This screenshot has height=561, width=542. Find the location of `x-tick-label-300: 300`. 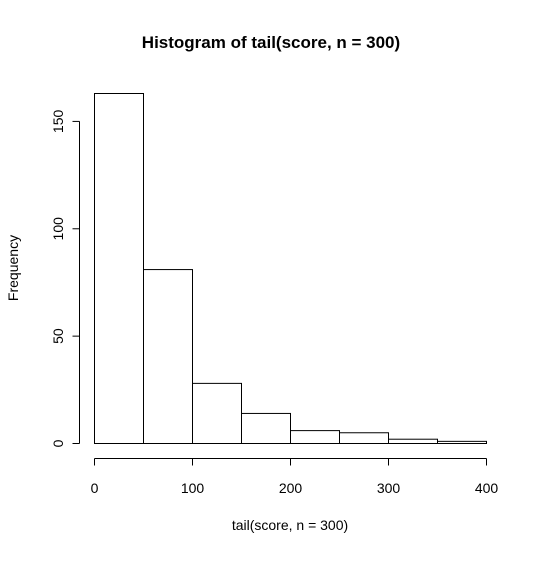

x-tick-label-300: 300 is located at coordinates (389, 488).